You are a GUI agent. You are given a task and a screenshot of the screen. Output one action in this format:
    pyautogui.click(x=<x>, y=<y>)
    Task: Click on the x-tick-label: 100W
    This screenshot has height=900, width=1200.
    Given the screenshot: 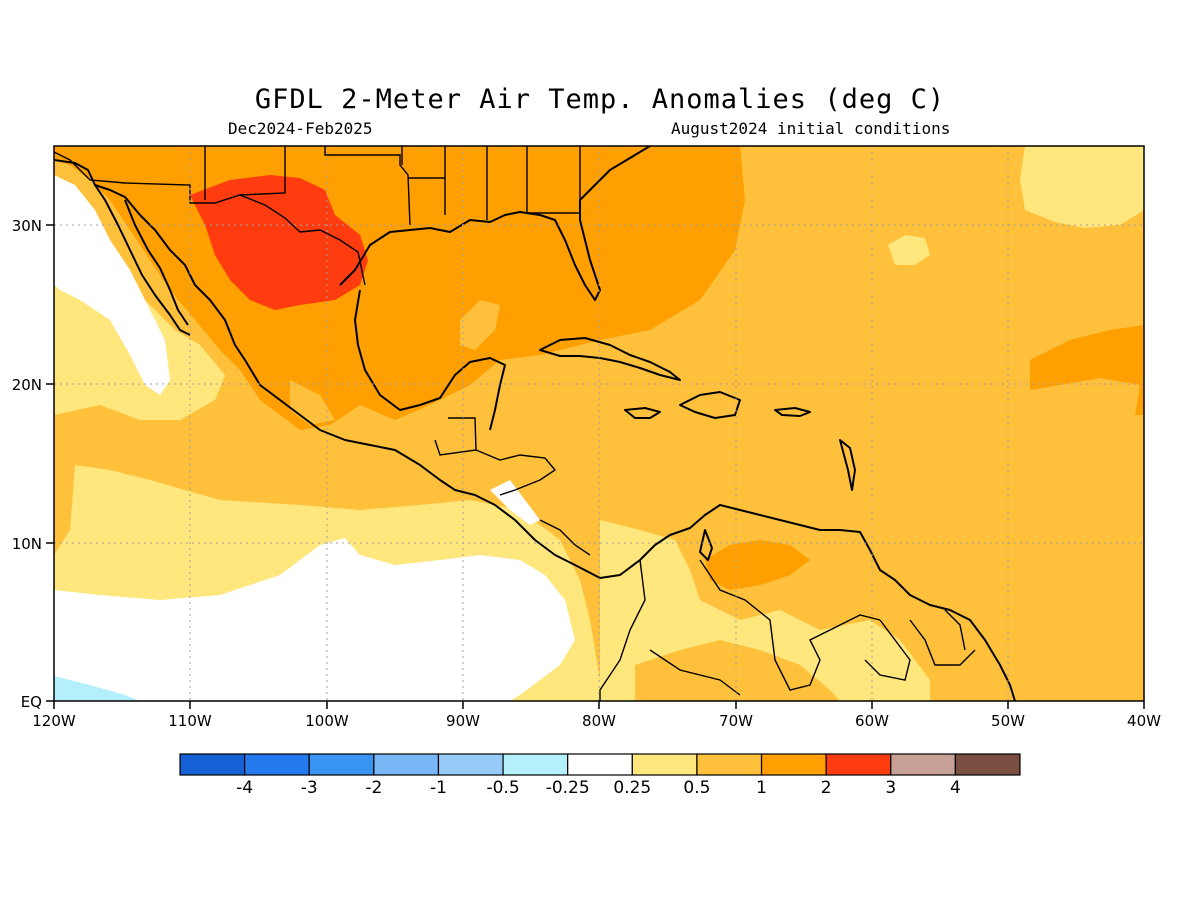 What is the action you would take?
    pyautogui.click(x=327, y=721)
    